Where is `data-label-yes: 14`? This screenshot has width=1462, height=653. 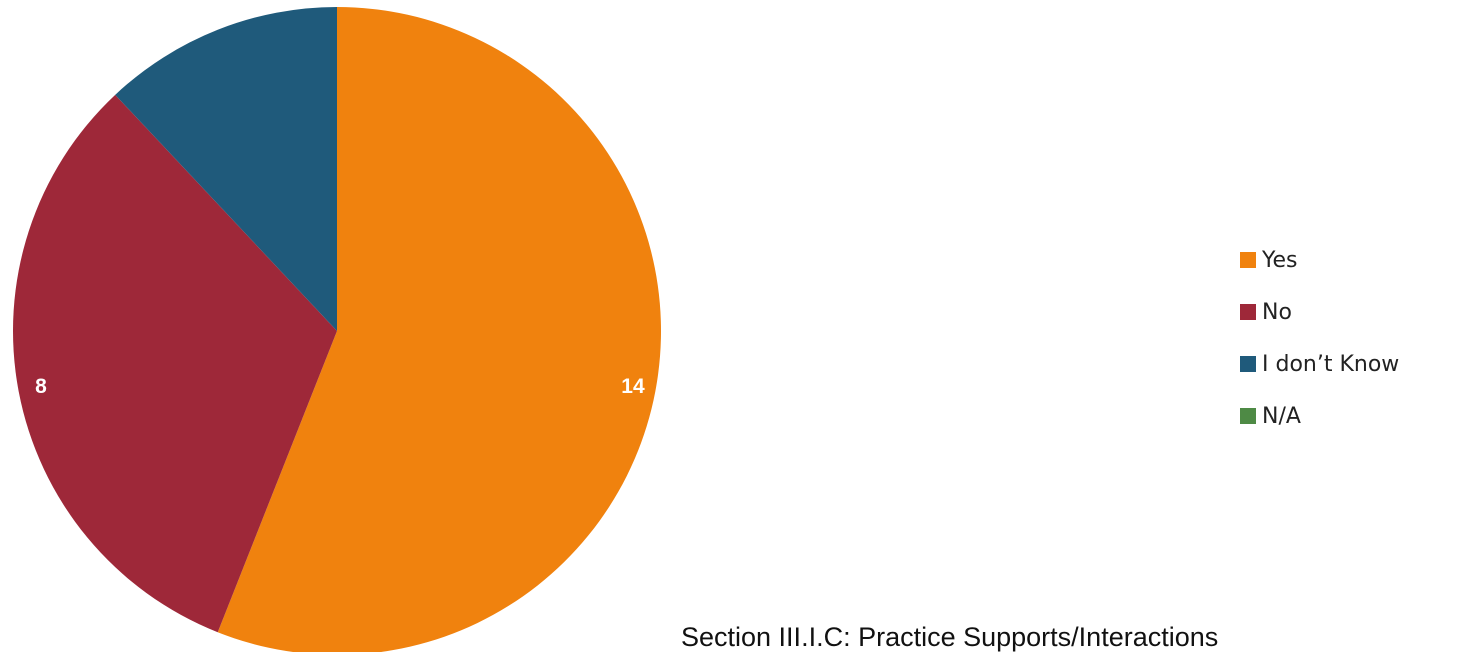 data-label-yes: 14 is located at coordinates (633, 386).